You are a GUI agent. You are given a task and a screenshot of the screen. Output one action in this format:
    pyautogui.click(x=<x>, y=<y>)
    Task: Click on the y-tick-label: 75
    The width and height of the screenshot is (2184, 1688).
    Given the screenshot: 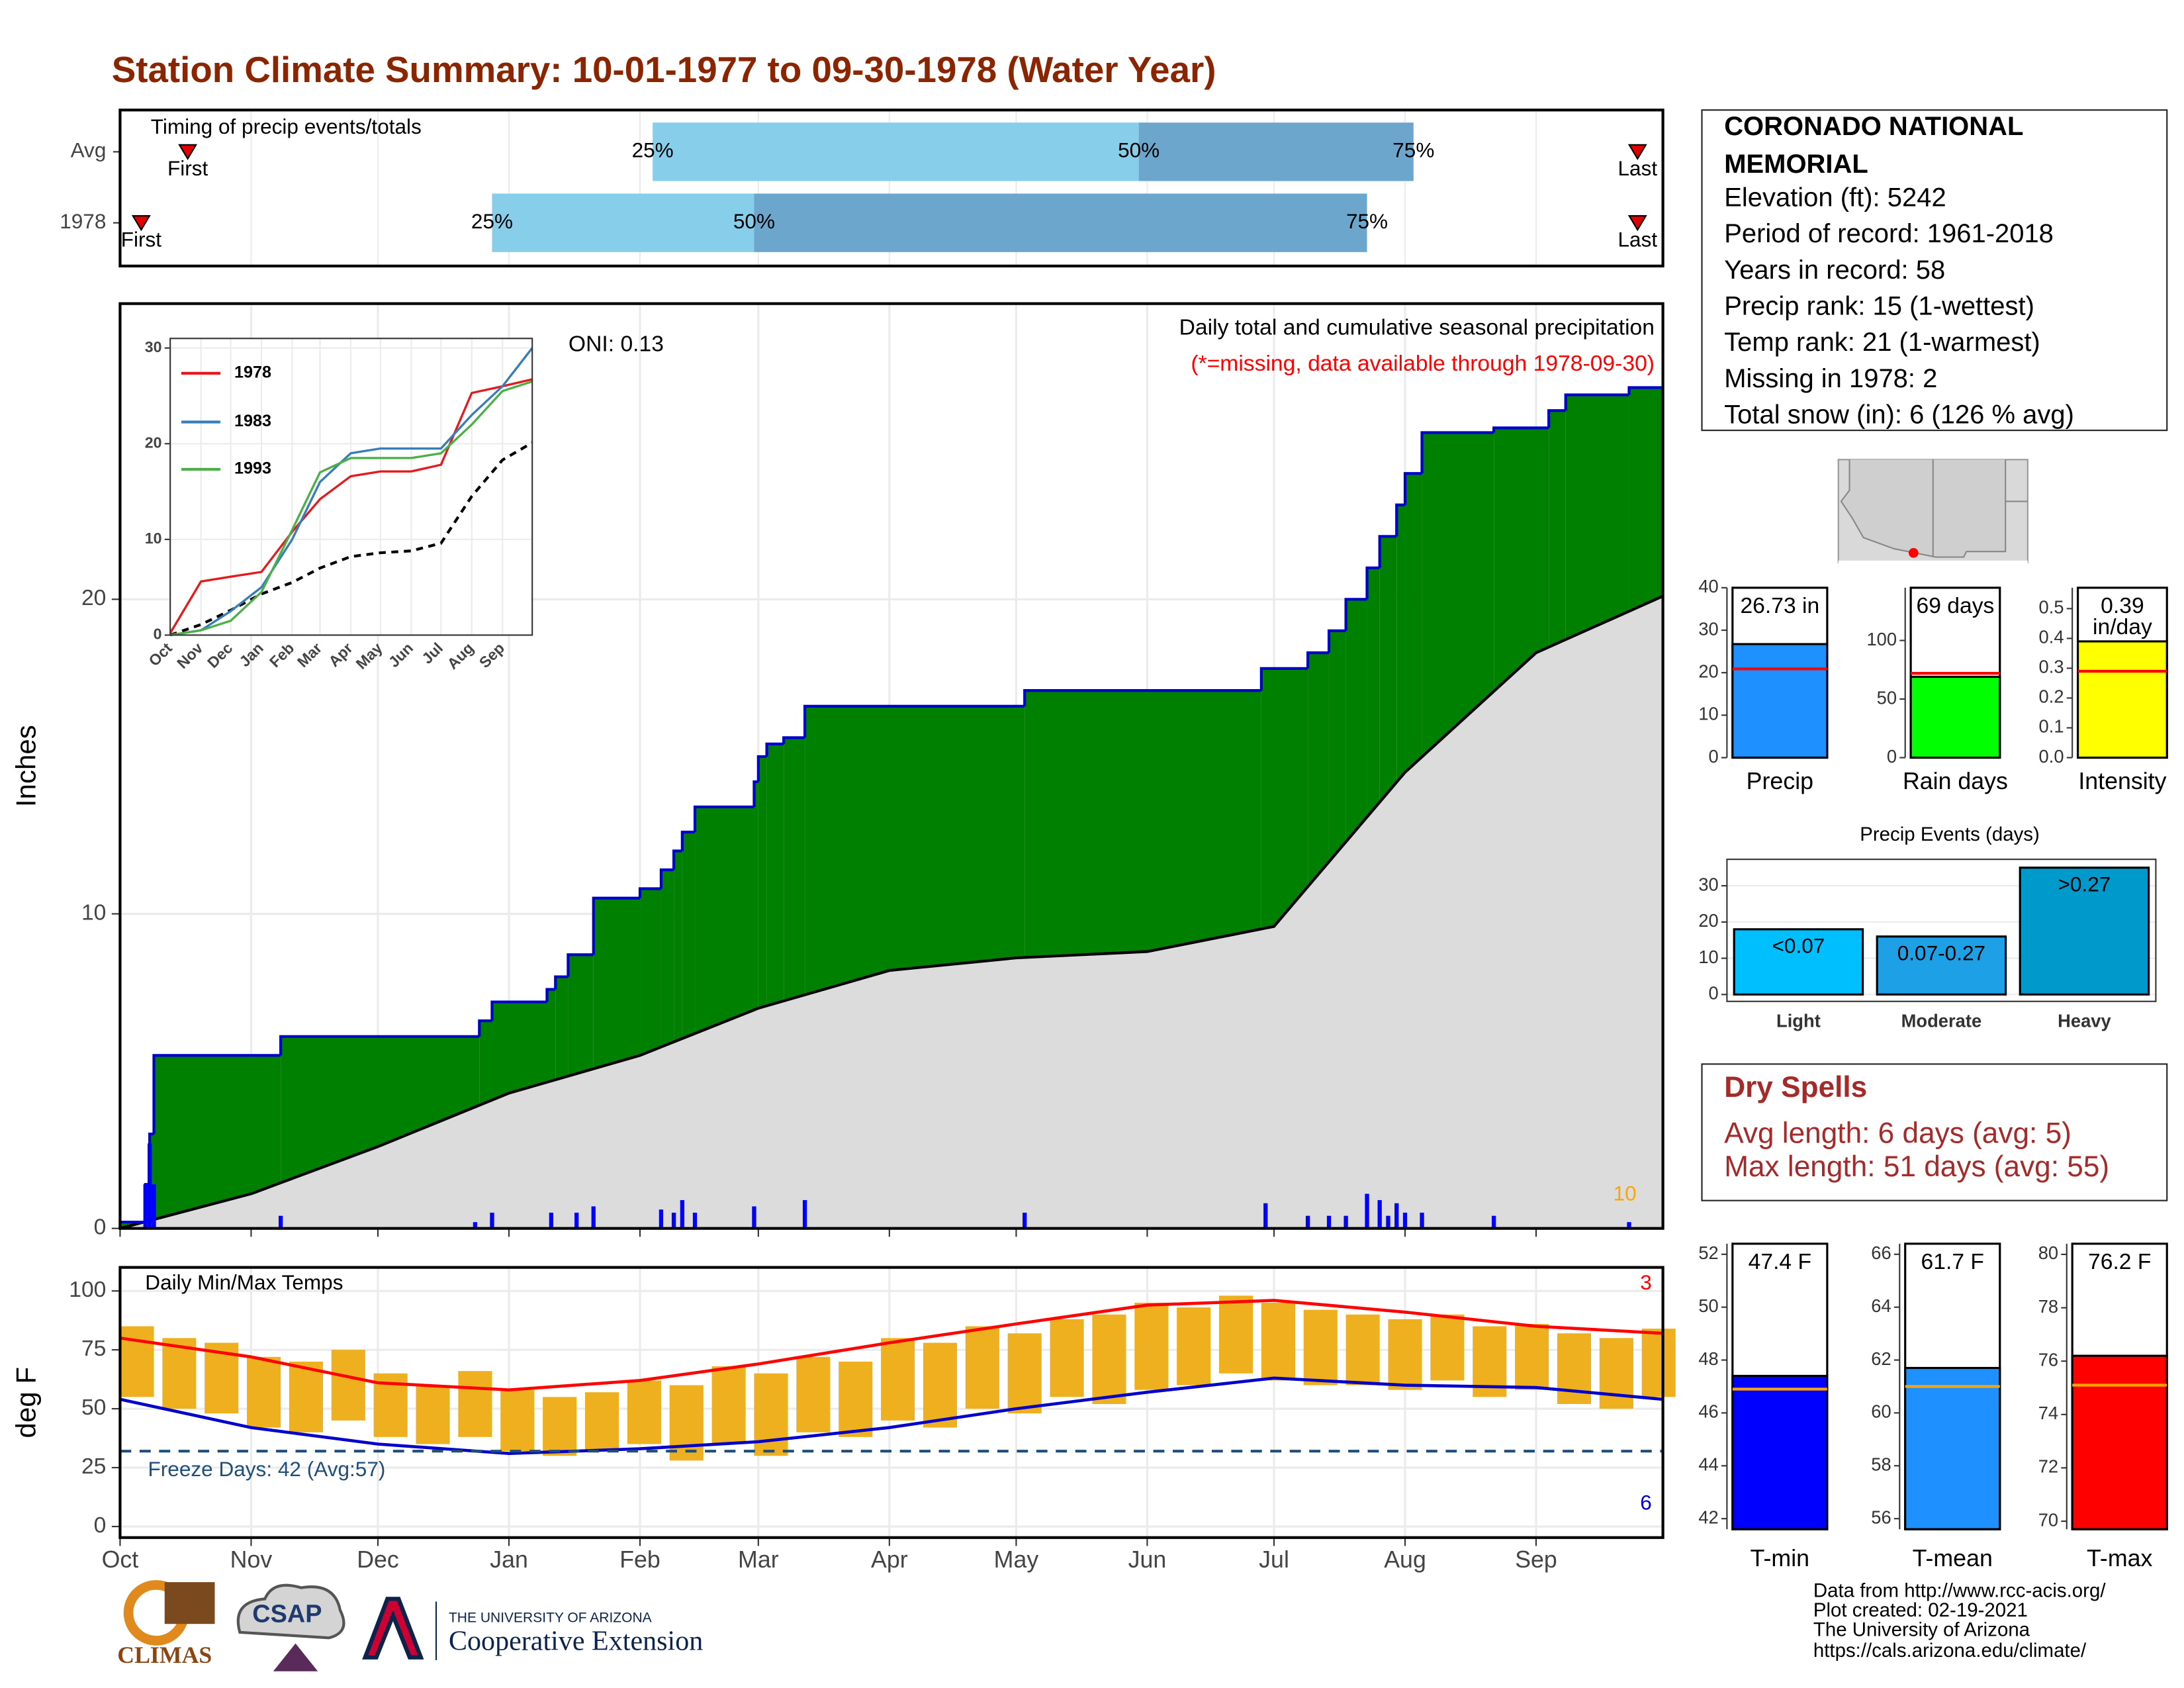 What is the action you would take?
    pyautogui.click(x=93, y=1348)
    